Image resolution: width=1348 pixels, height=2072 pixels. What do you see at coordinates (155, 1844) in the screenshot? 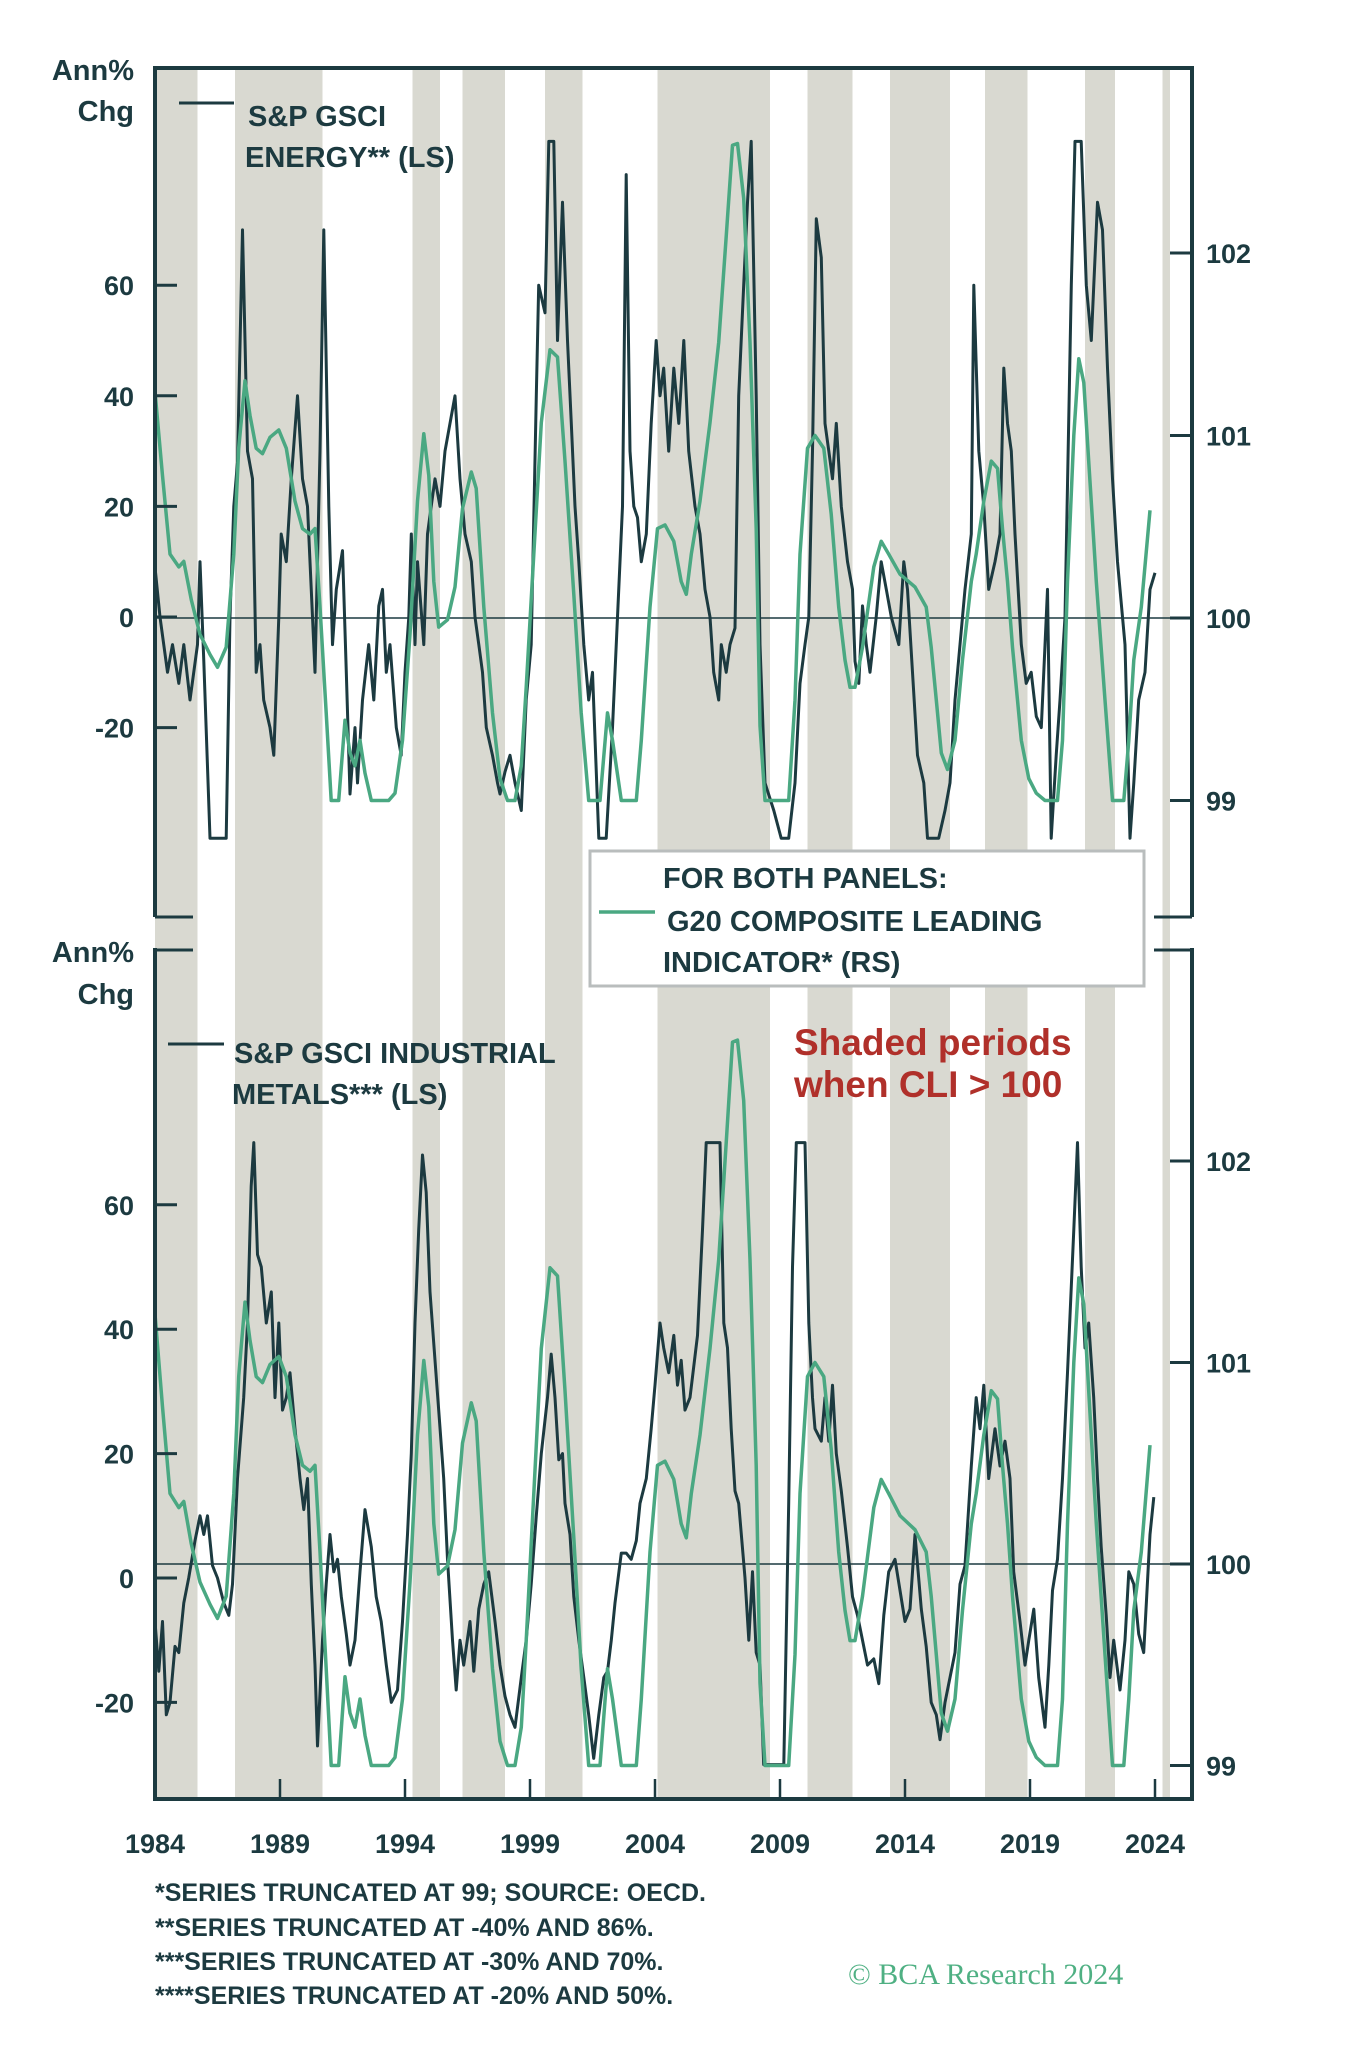
I see `x-axis-tick-label: 1984` at bounding box center [155, 1844].